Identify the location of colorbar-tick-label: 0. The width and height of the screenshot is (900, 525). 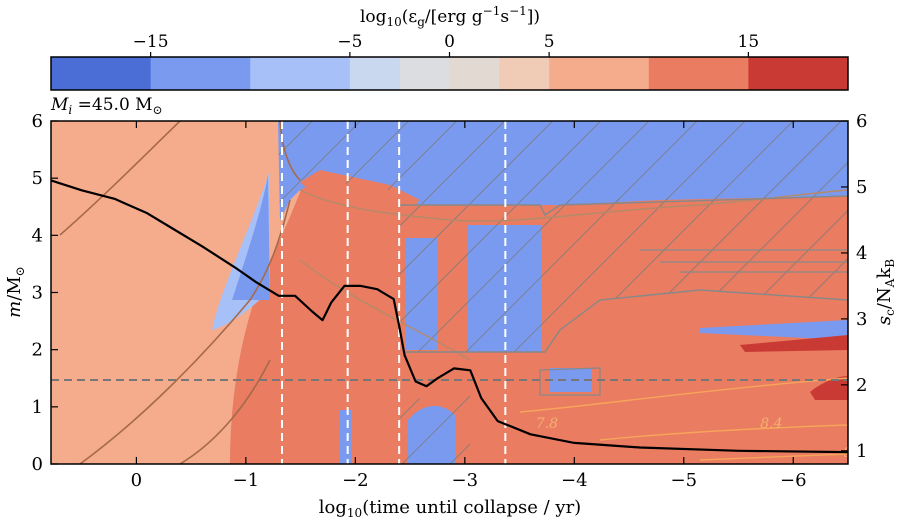
(449, 42).